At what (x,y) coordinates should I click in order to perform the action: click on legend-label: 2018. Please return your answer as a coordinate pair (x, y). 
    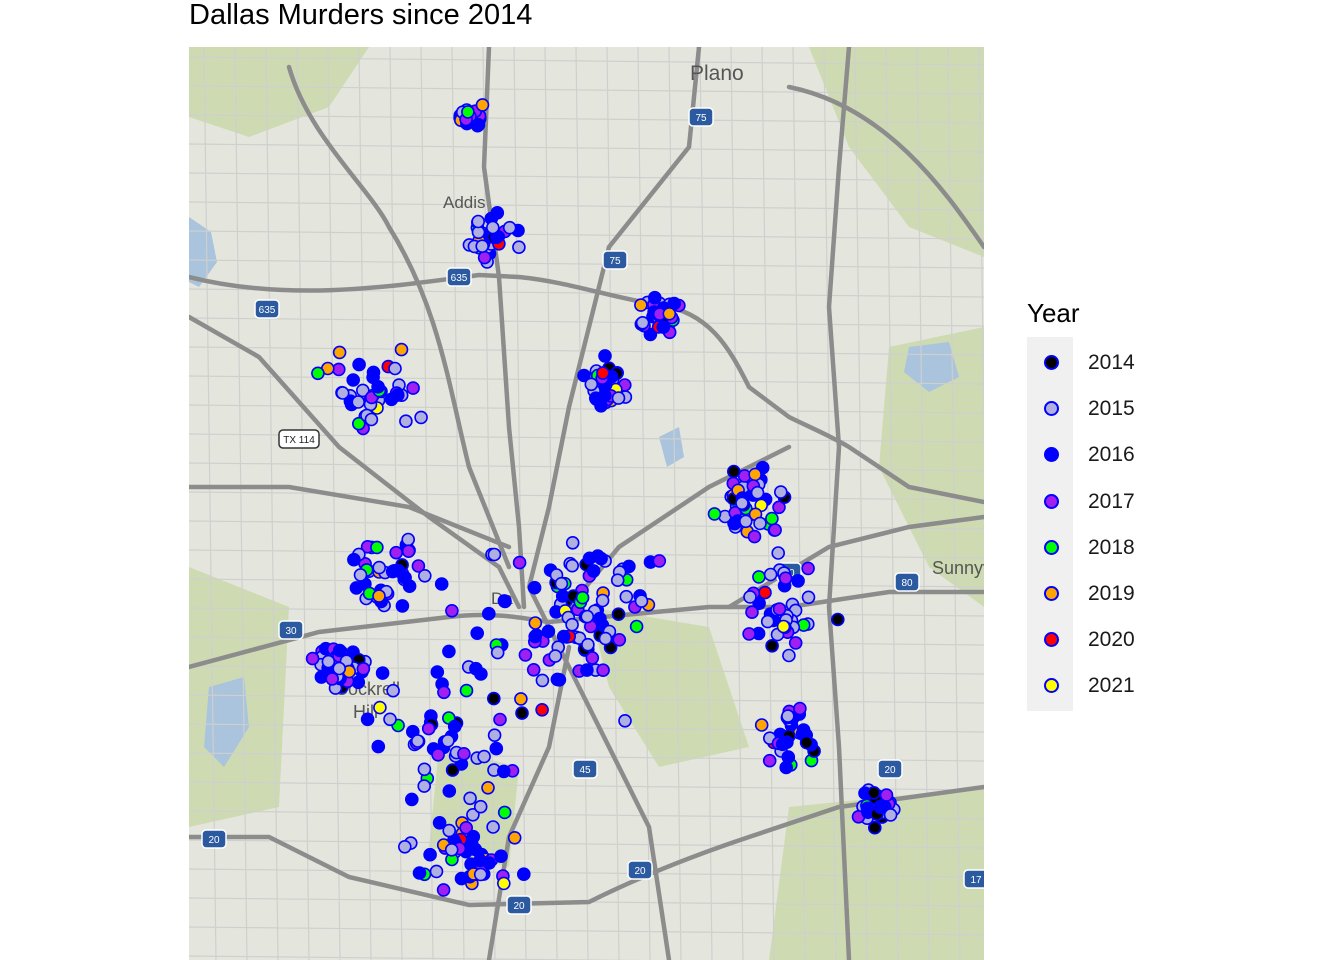
    Looking at the image, I should click on (1111, 547).